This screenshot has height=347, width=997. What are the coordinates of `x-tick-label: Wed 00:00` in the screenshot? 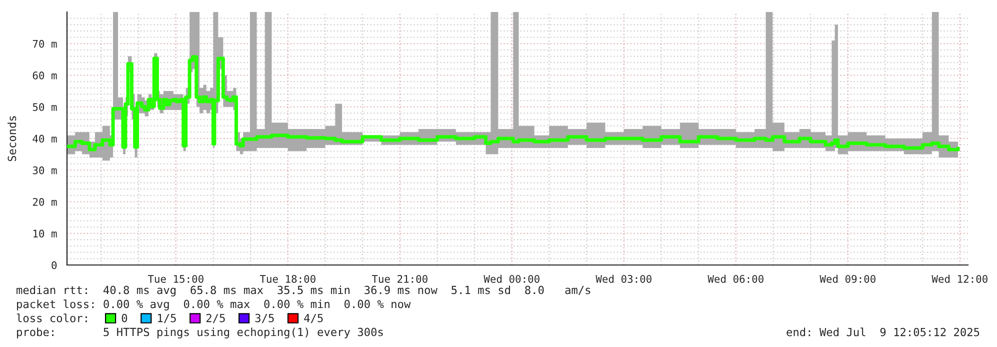 It's located at (512, 278).